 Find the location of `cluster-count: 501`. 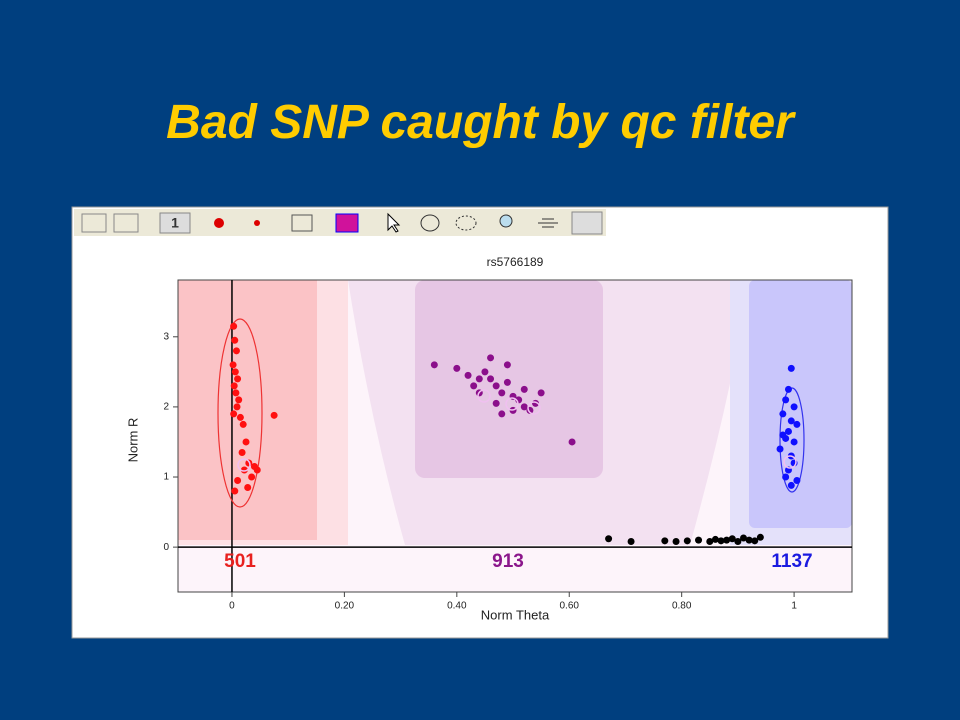

cluster-count: 501 is located at coordinates (240, 561).